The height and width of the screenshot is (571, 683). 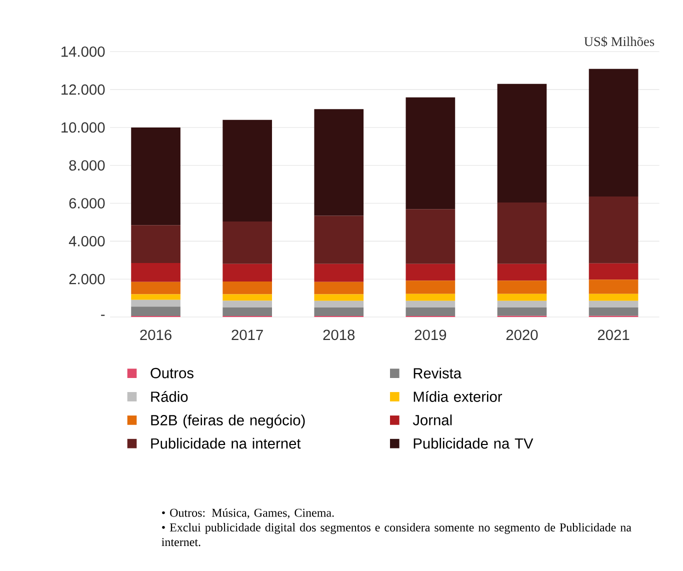 I want to click on x-tick-label: 2018, so click(x=339, y=335).